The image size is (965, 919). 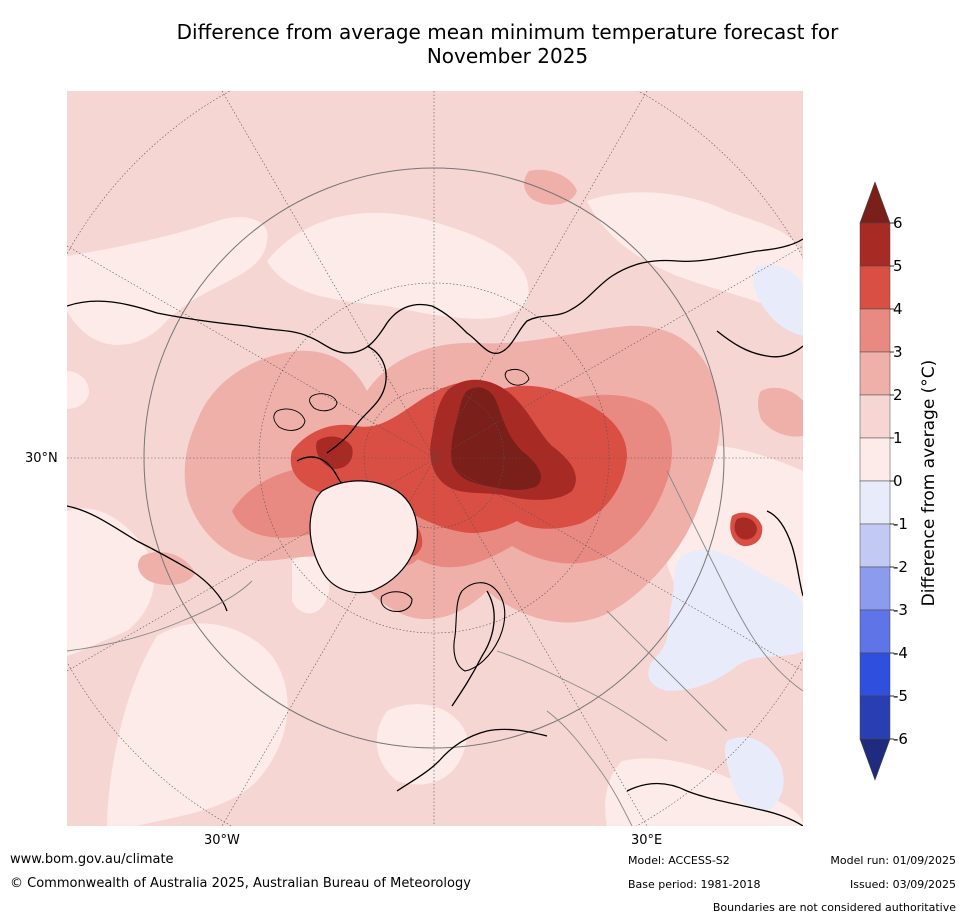 I want to click on arctic-islands, so click(x=401, y=399).